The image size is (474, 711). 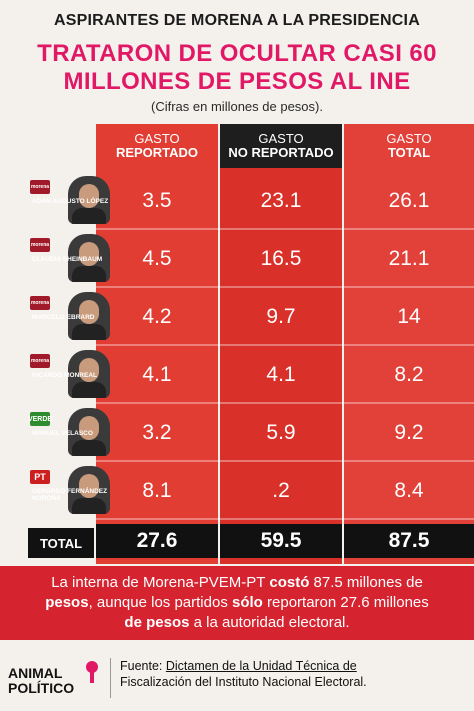 I want to click on value-total: 21.1, so click(x=409, y=258).